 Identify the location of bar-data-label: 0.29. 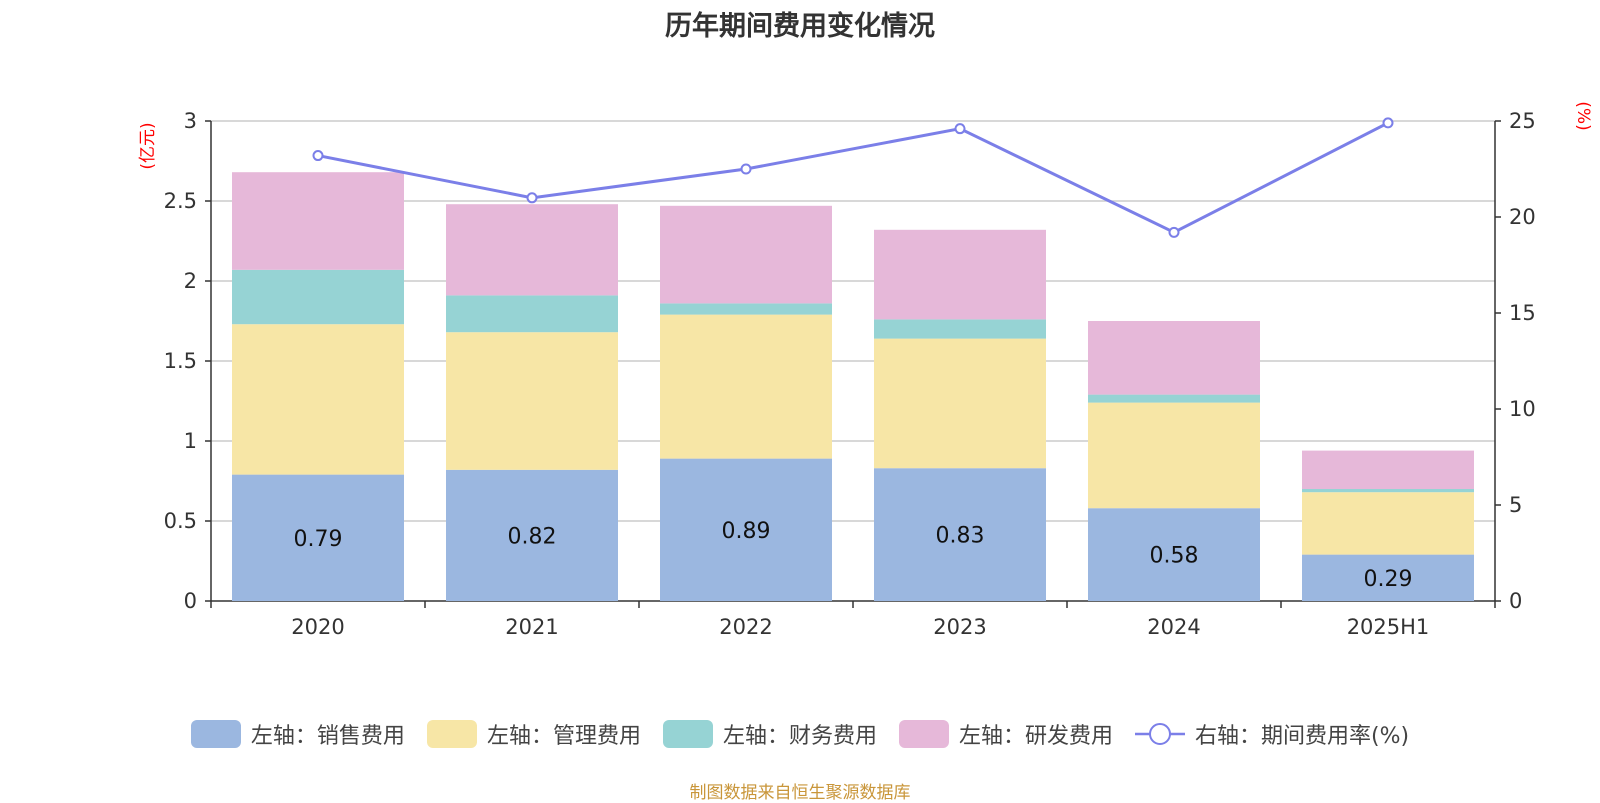
(1388, 579).